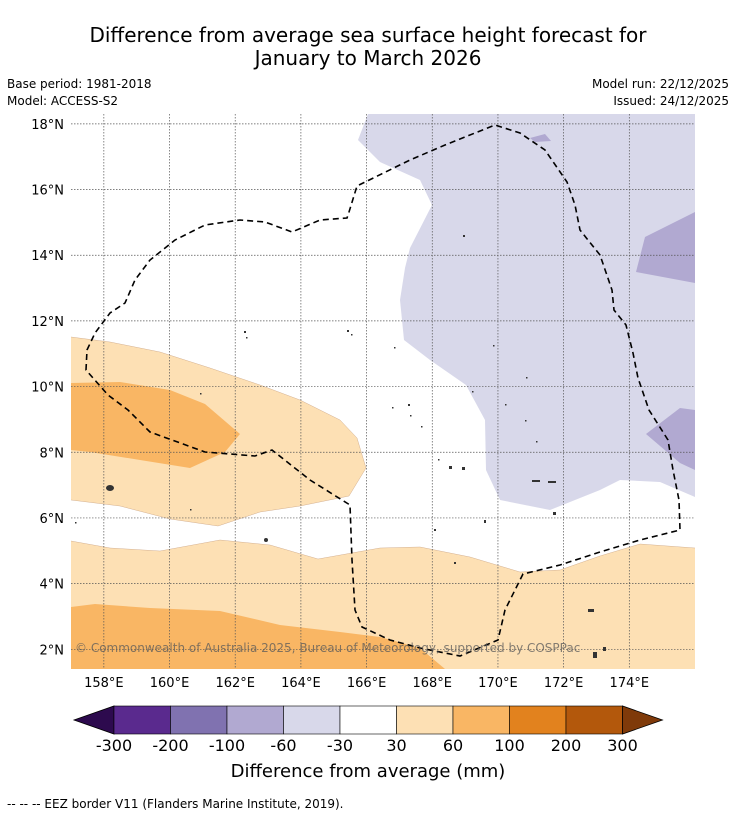 The height and width of the screenshot is (816, 736). I want to click on colorbar-tick-label: 60, so click(453, 745).